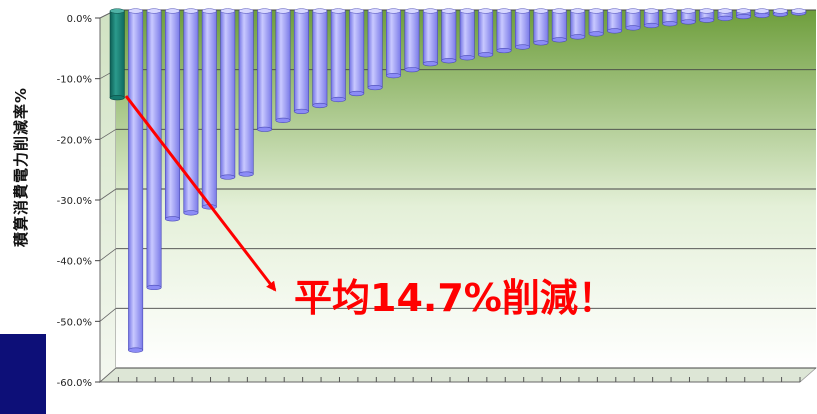  I want to click on y-tick-label: 0.0%, so click(79, 19).